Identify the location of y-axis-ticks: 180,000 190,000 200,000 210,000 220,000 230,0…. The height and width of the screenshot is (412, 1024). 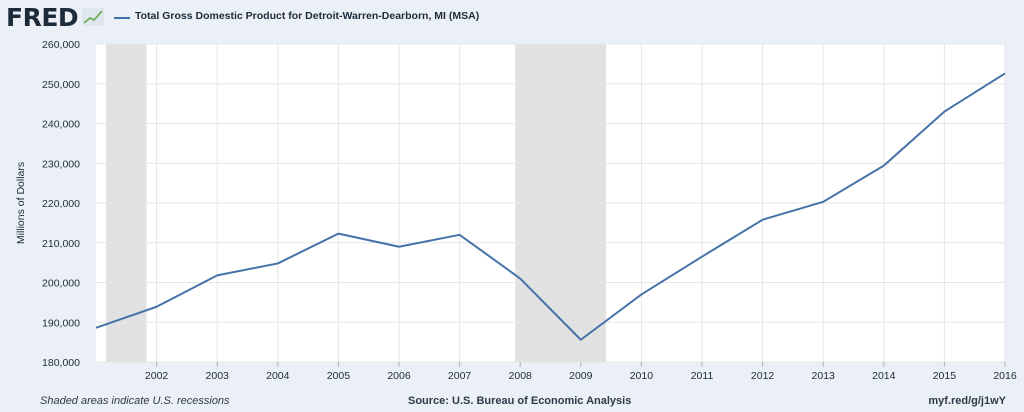
(61, 204).